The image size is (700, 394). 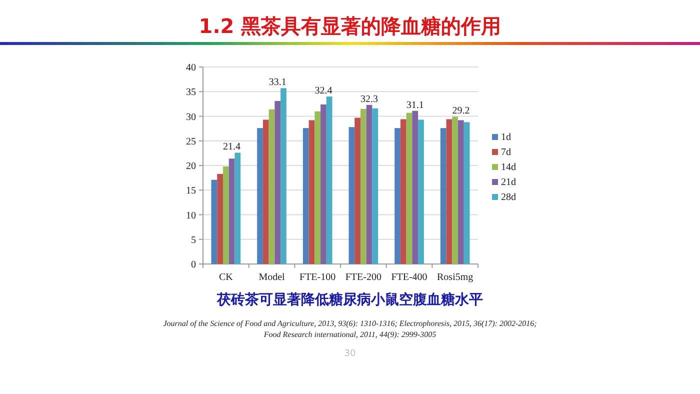 I want to click on text: 30, so click(x=350, y=354).